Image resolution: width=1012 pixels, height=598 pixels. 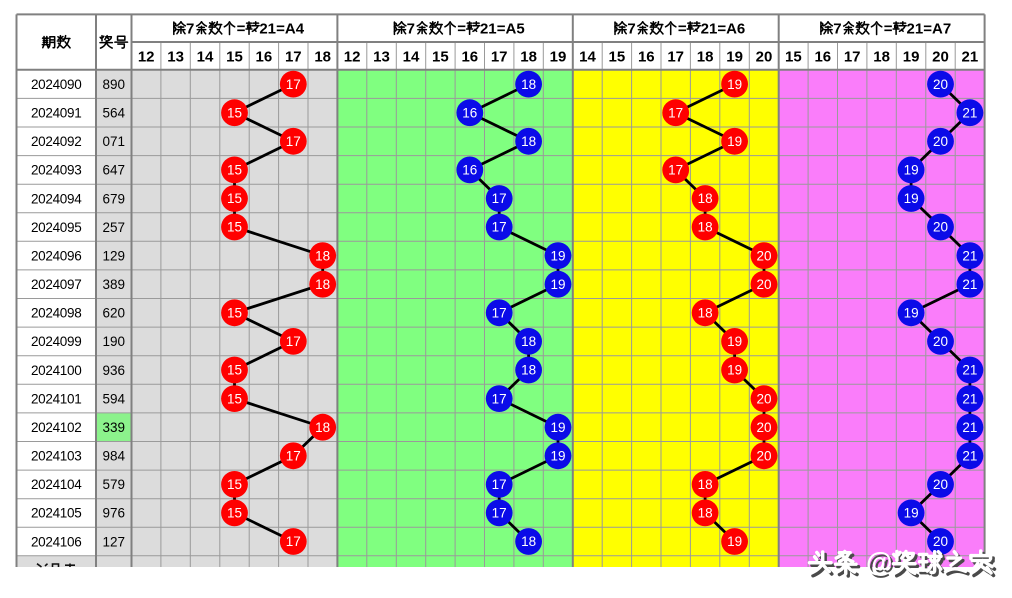 What do you see at coordinates (114, 513) in the screenshot?
I see `svg-text: 976` at bounding box center [114, 513].